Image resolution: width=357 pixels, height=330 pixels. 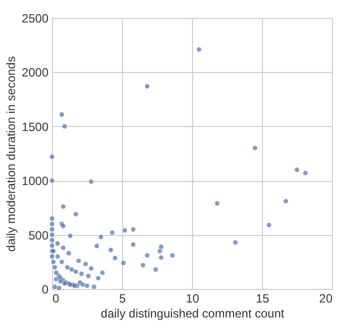 What do you see at coordinates (35, 73) in the screenshot?
I see `y-tick-label: 2000` at bounding box center [35, 73].